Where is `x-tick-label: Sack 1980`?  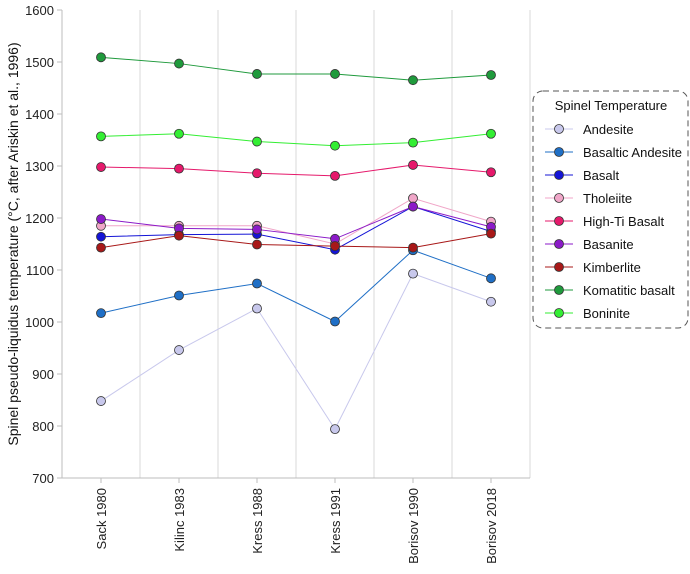
x-tick-label: Sack 1980 is located at coordinates (101, 518).